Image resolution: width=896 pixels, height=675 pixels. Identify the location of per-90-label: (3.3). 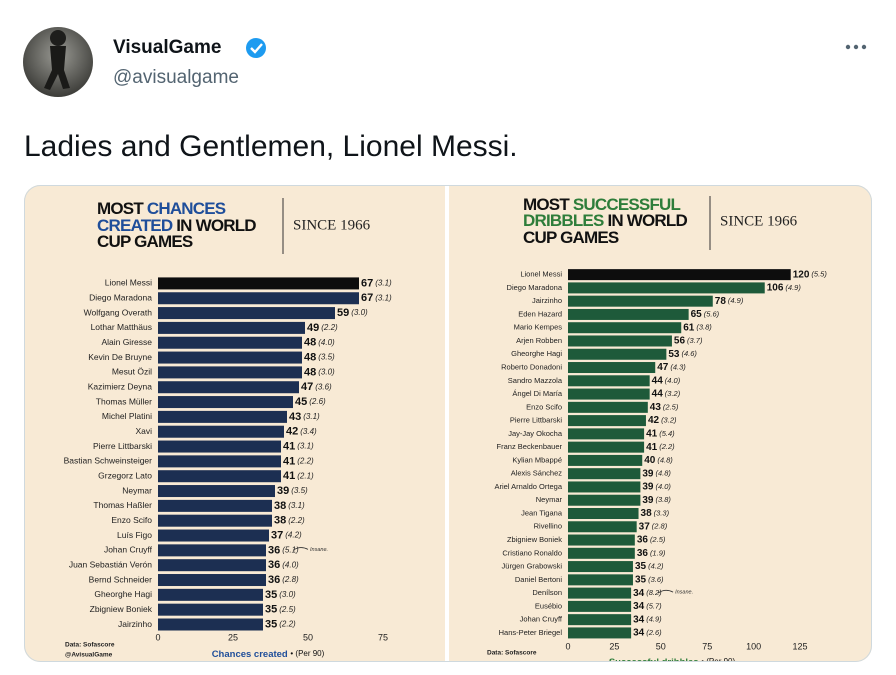
(662, 512).